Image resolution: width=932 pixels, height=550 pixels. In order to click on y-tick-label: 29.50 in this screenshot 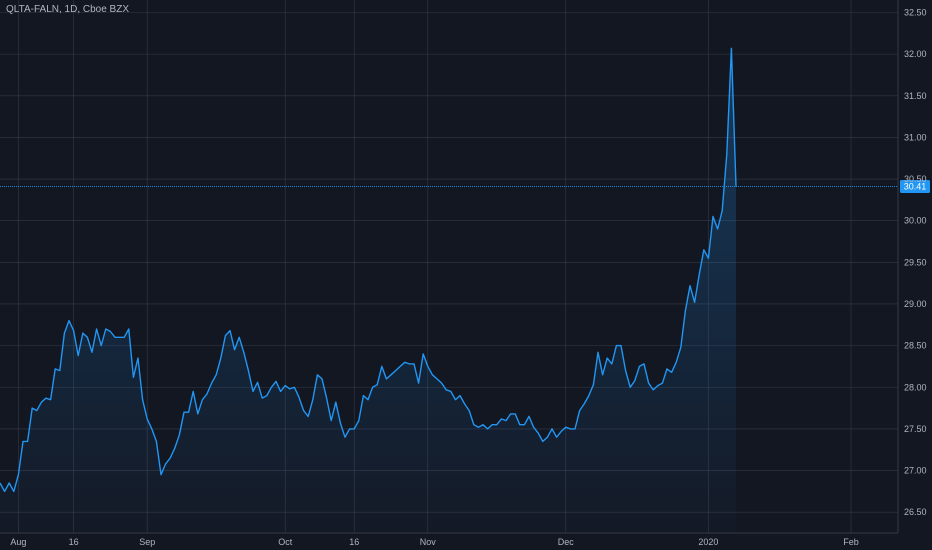, I will do `click(915, 262)`.